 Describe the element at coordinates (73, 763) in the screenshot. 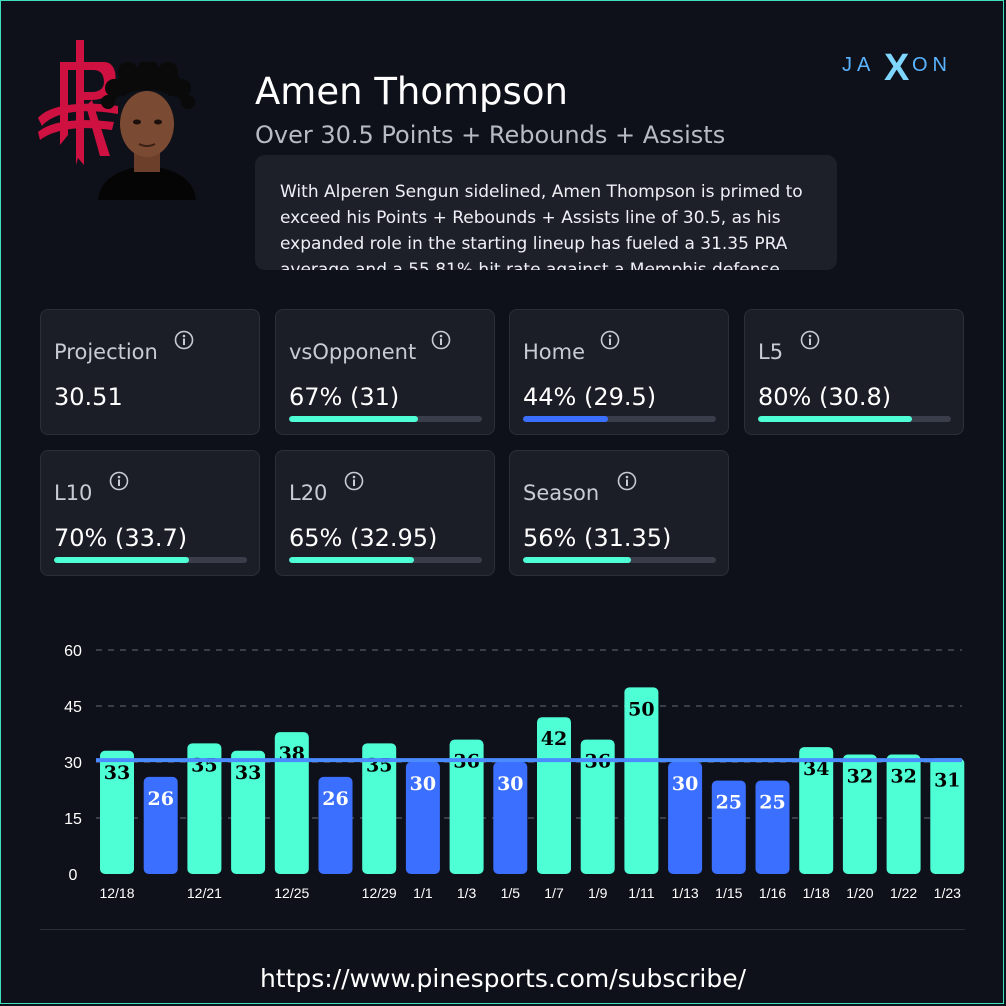

I see `y-tick-label: 30` at that location.